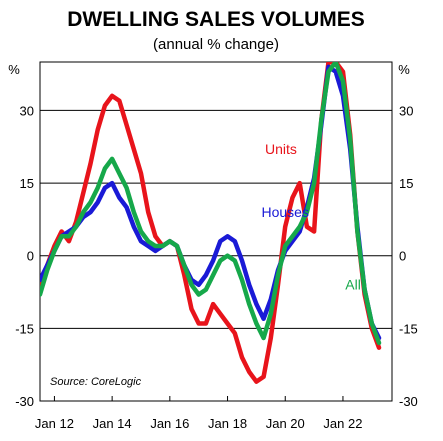 The width and height of the screenshot is (443, 441). What do you see at coordinates (54, 423) in the screenshot?
I see `x-tick-label: Jan 12` at bounding box center [54, 423].